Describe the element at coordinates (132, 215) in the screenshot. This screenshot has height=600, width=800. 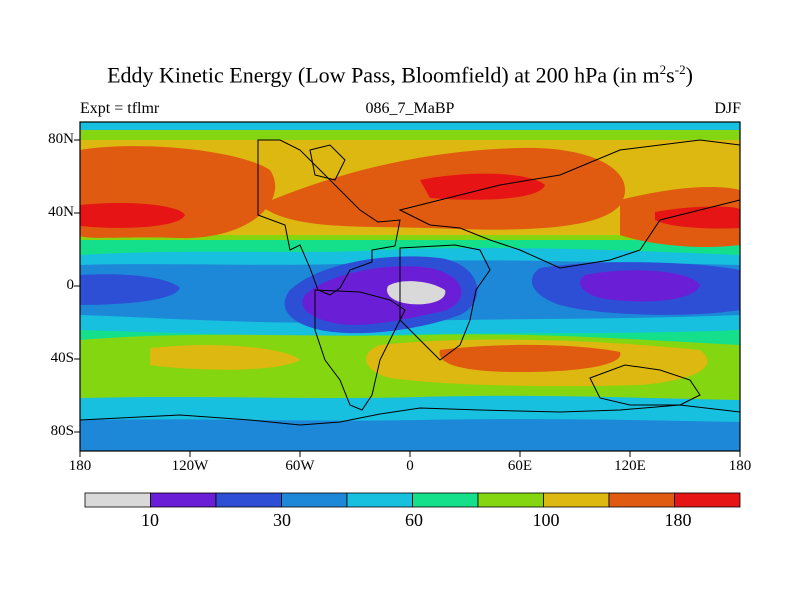
I see `field-atlantic-red` at that location.